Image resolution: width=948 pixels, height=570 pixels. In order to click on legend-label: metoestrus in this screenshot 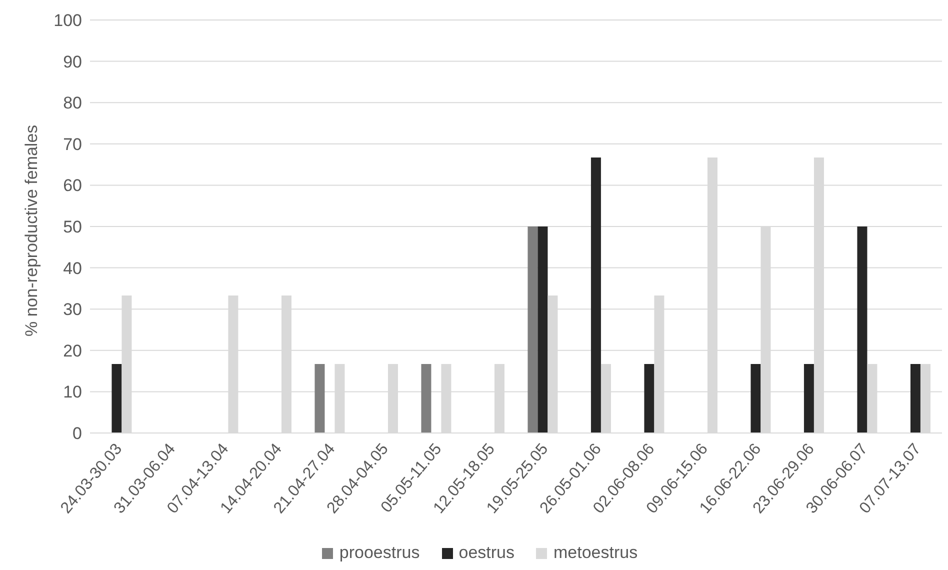, I will do `click(595, 553)`.